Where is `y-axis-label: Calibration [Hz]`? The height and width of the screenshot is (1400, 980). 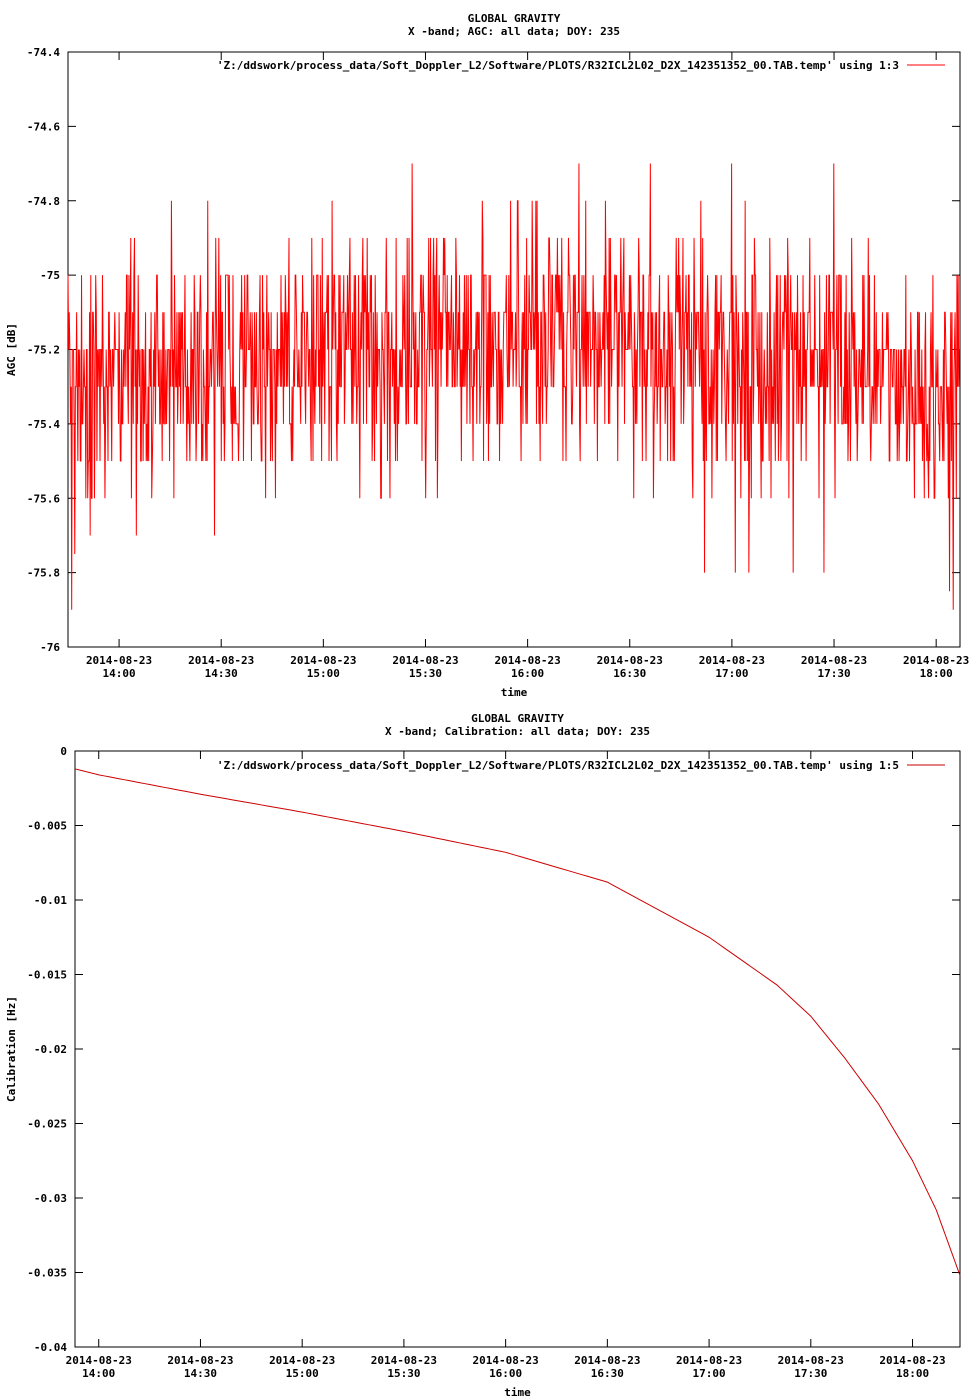
y-axis-label: Calibration [Hz] is located at coordinates (11, 1049).